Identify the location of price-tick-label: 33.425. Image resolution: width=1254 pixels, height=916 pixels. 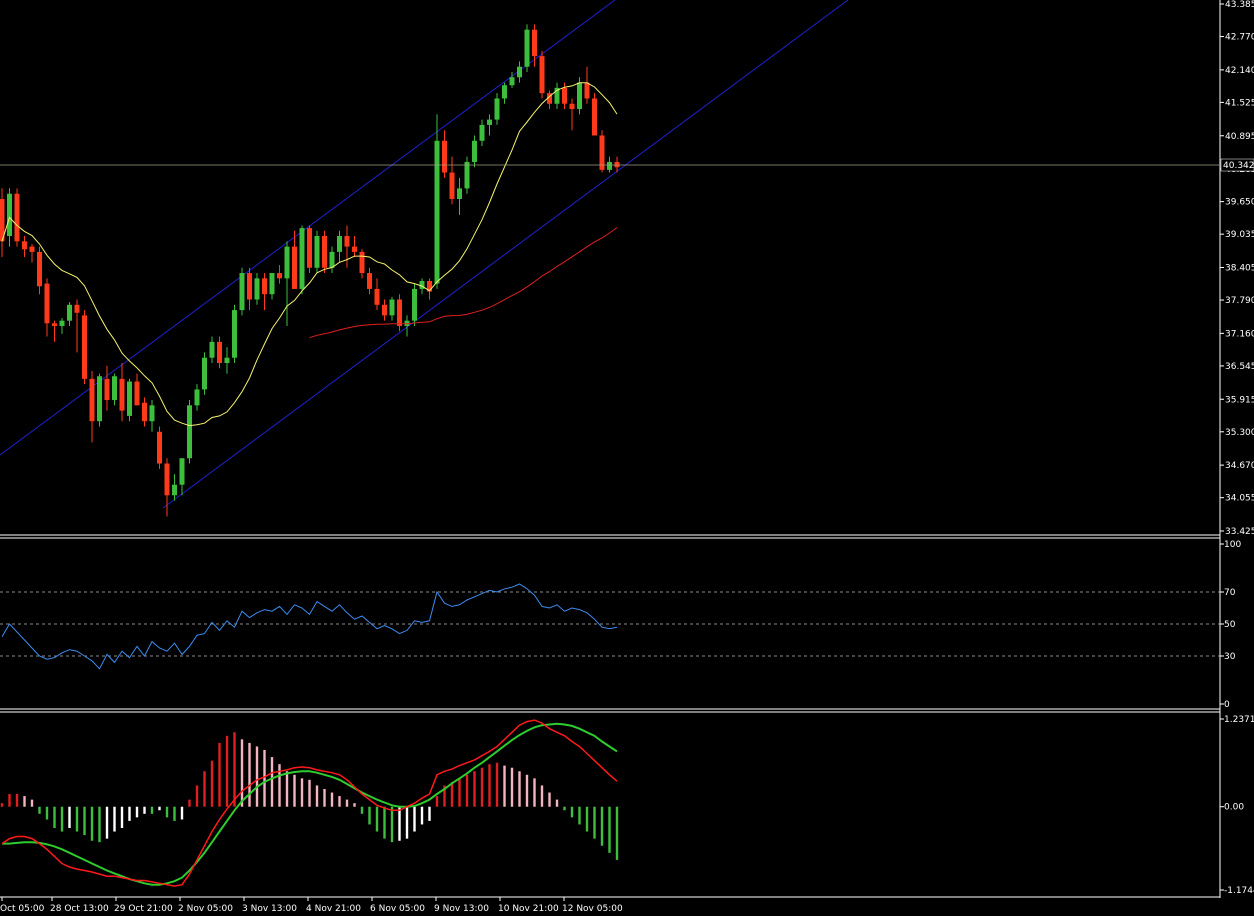
(1239, 532).